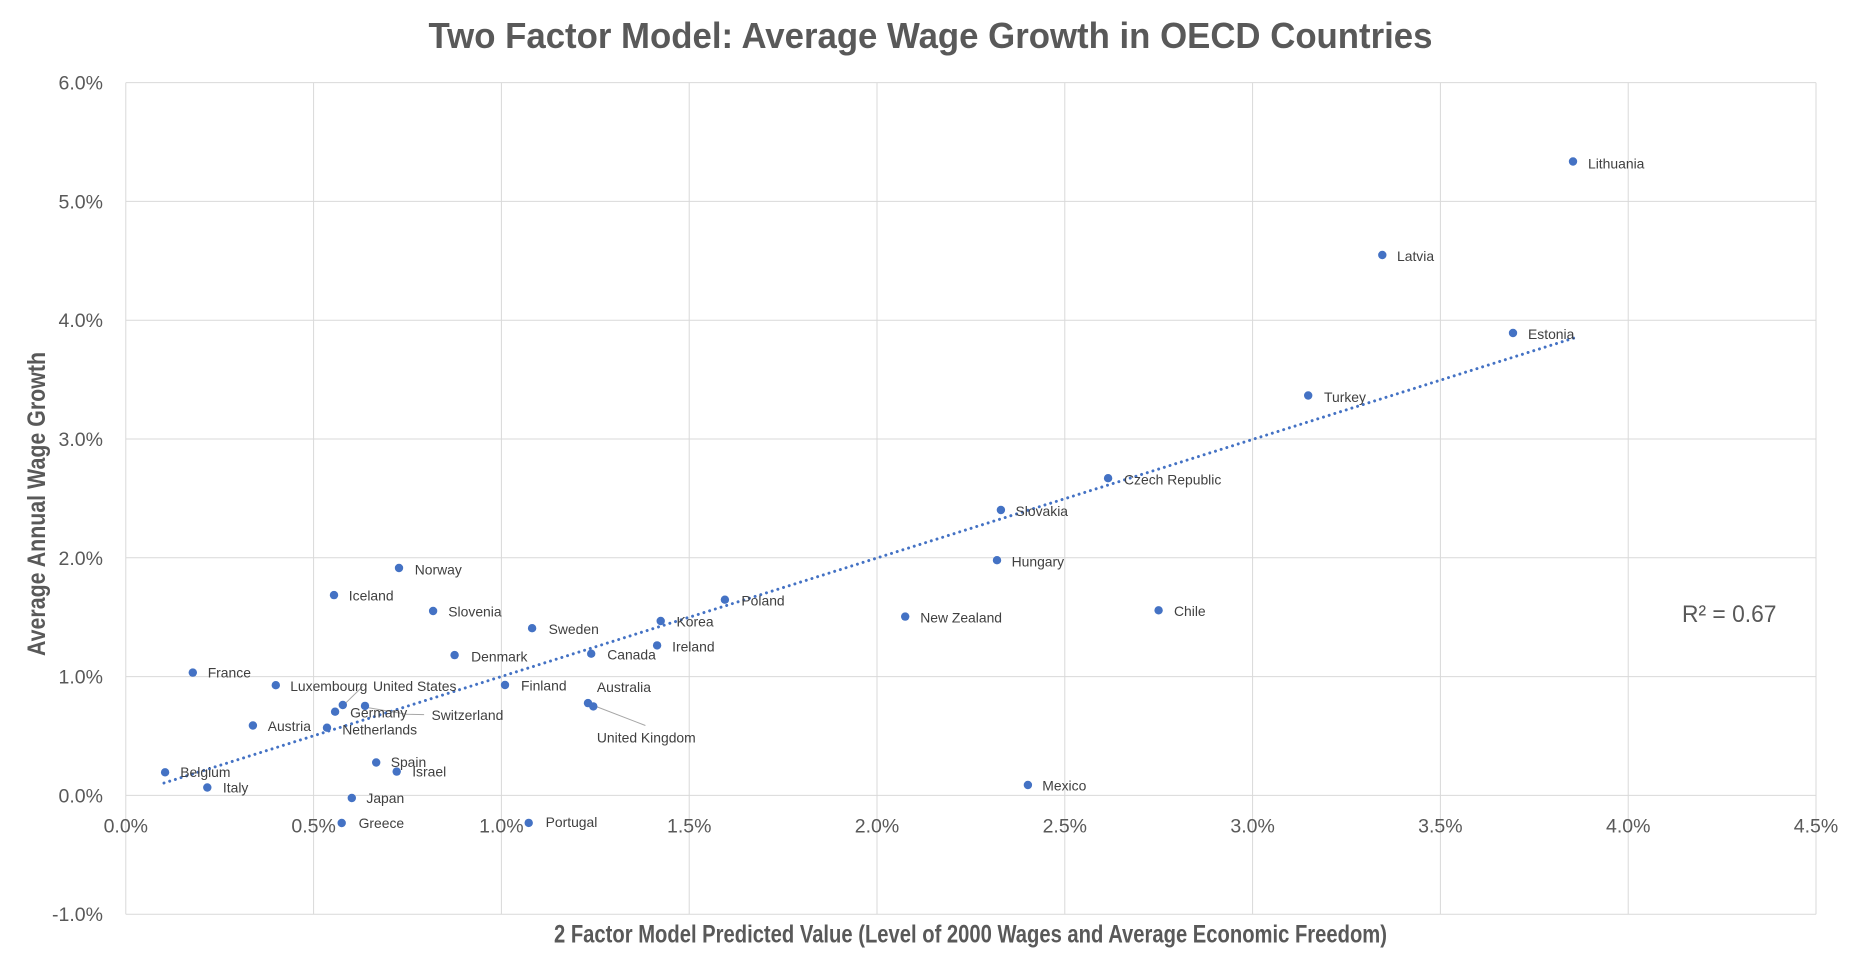 This screenshot has width=1858, height=964. Describe the element at coordinates (230, 673) in the screenshot. I see `svg-text: France` at that location.